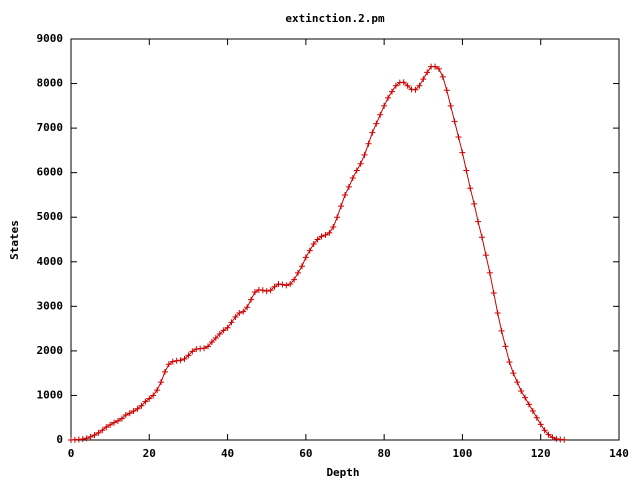  I want to click on y-axis-label: States, so click(14, 240).